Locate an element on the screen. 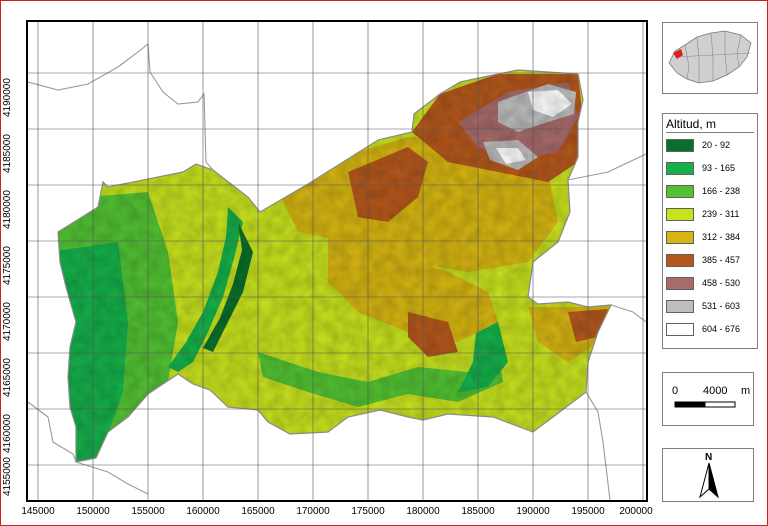  y-tick-label: 4170000 is located at coordinates (7, 321).